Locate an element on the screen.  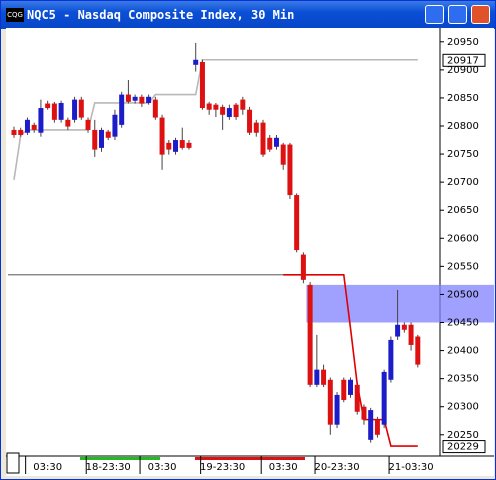
app-icon: CQG is located at coordinates (15, 15).